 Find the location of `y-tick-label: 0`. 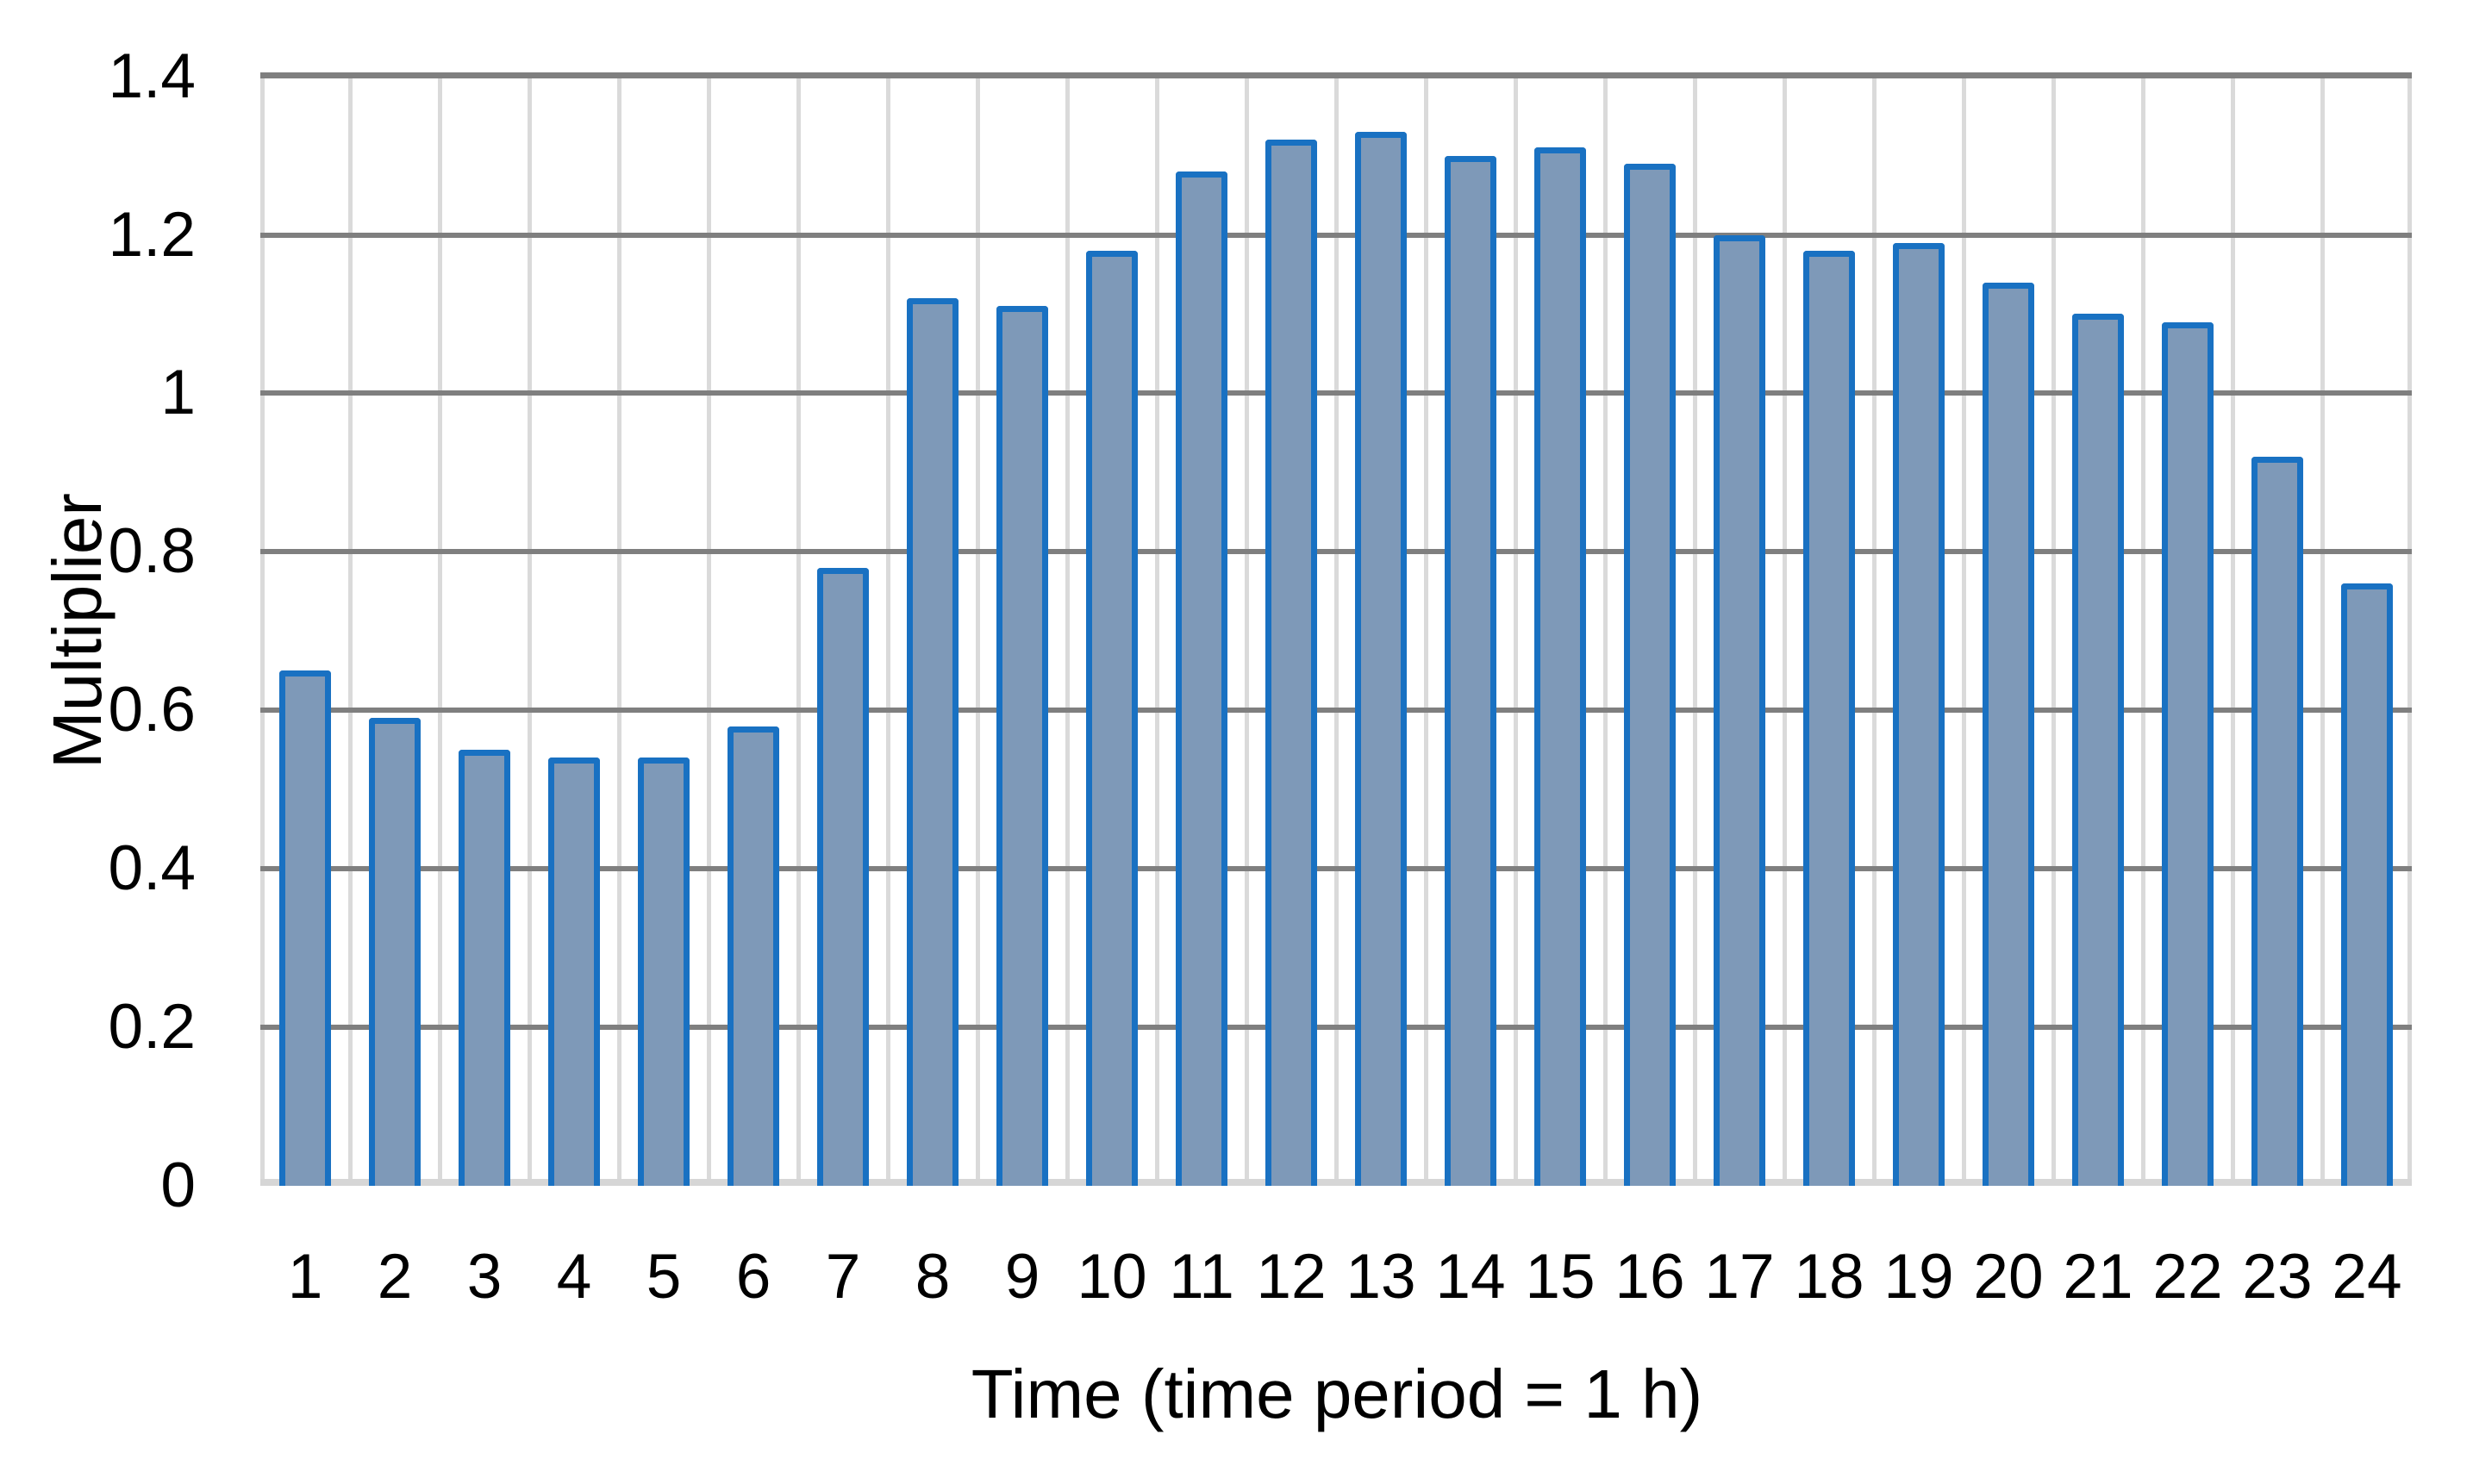

y-tick-label: 0 is located at coordinates (178, 1185).